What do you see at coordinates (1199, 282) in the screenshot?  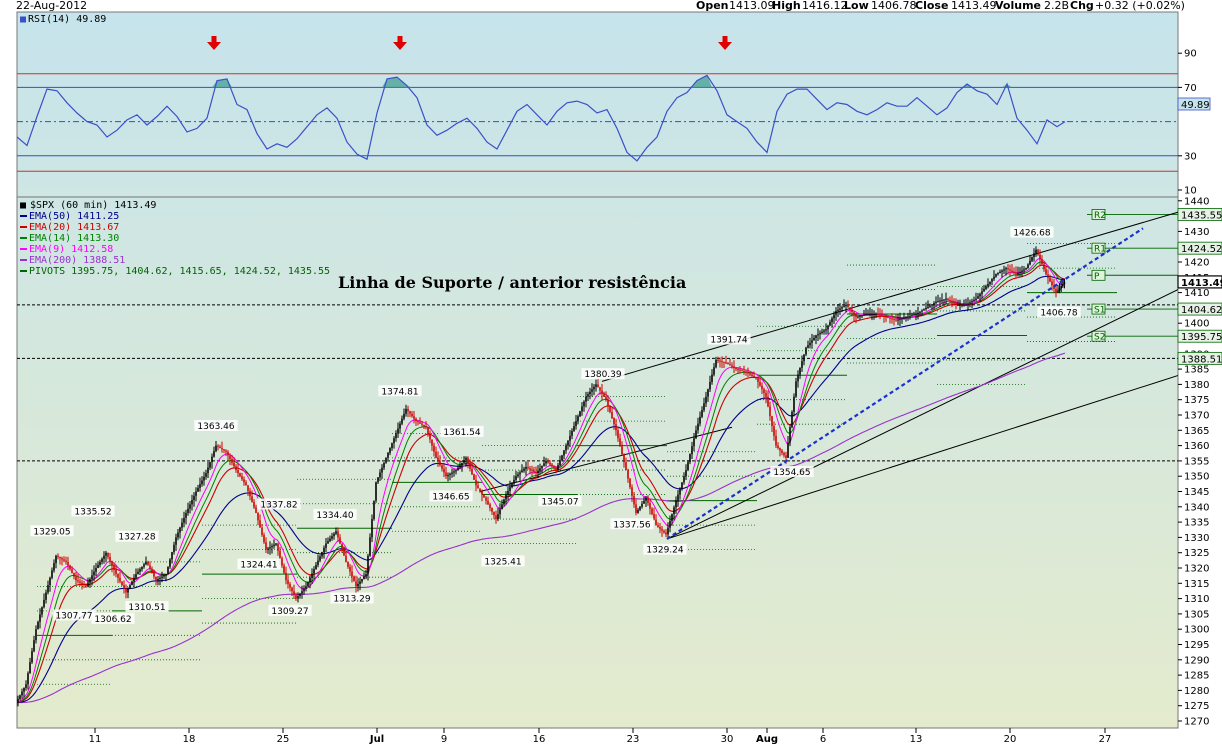 I see `price-tag: 1413.49` at bounding box center [1199, 282].